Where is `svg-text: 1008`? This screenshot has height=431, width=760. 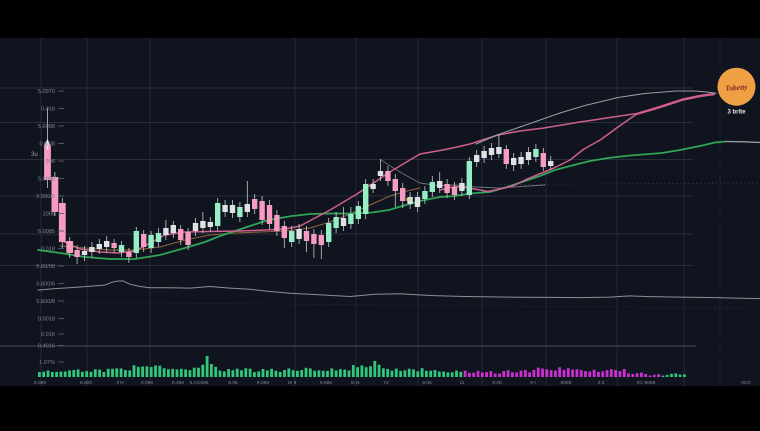 svg-text: 1008 is located at coordinates (49, 215).